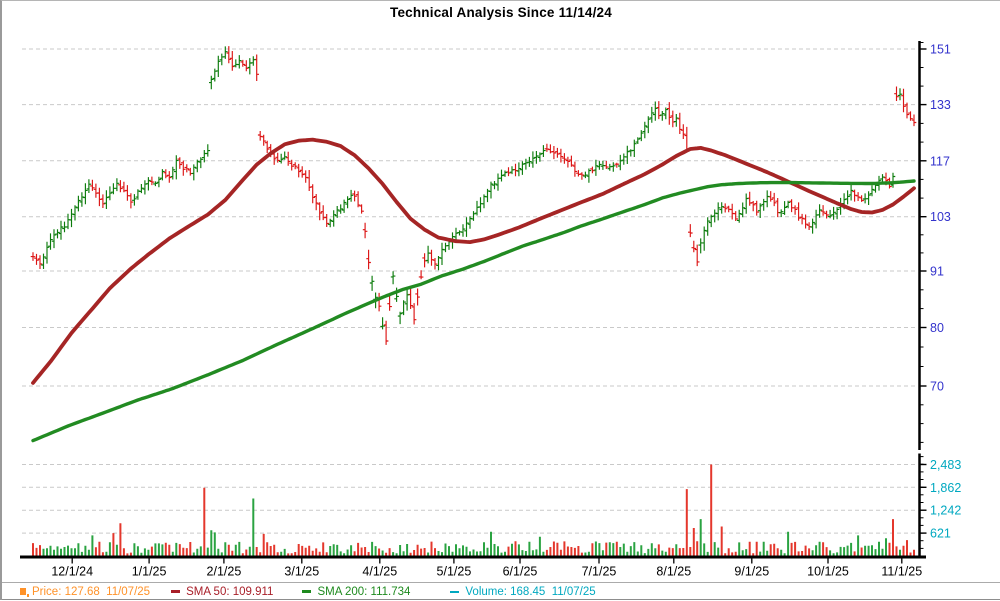  Describe the element at coordinates (301, 572) in the screenshot. I see `month-label: 3/1/25` at that location.